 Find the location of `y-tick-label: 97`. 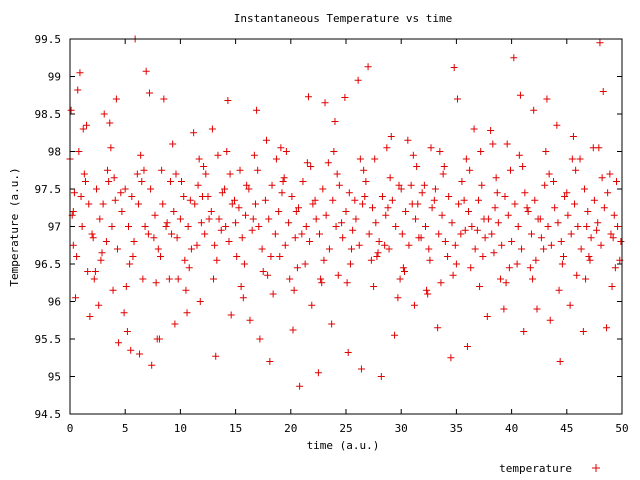

y-tick-label: 97 is located at coordinates (54, 227).